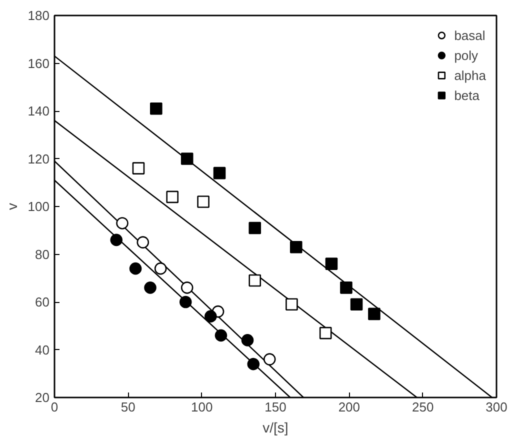 The image size is (516, 447). I want to click on x-tick-label: 100, so click(201, 407).